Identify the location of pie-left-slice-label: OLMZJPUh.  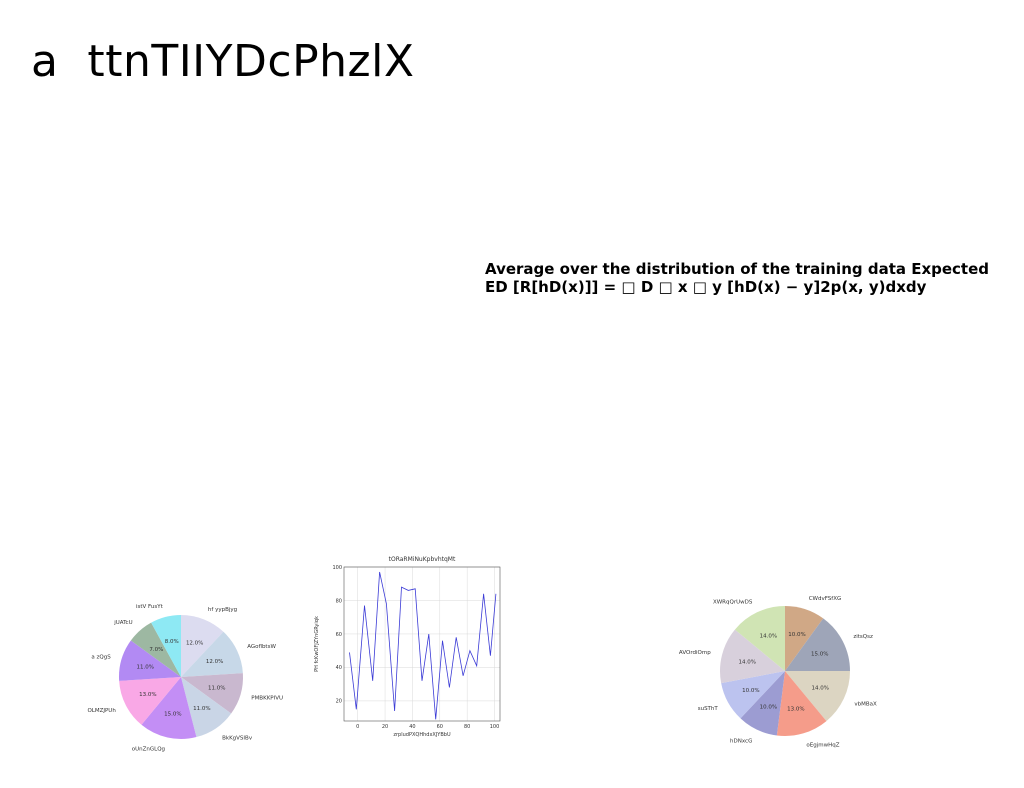
(101, 711).